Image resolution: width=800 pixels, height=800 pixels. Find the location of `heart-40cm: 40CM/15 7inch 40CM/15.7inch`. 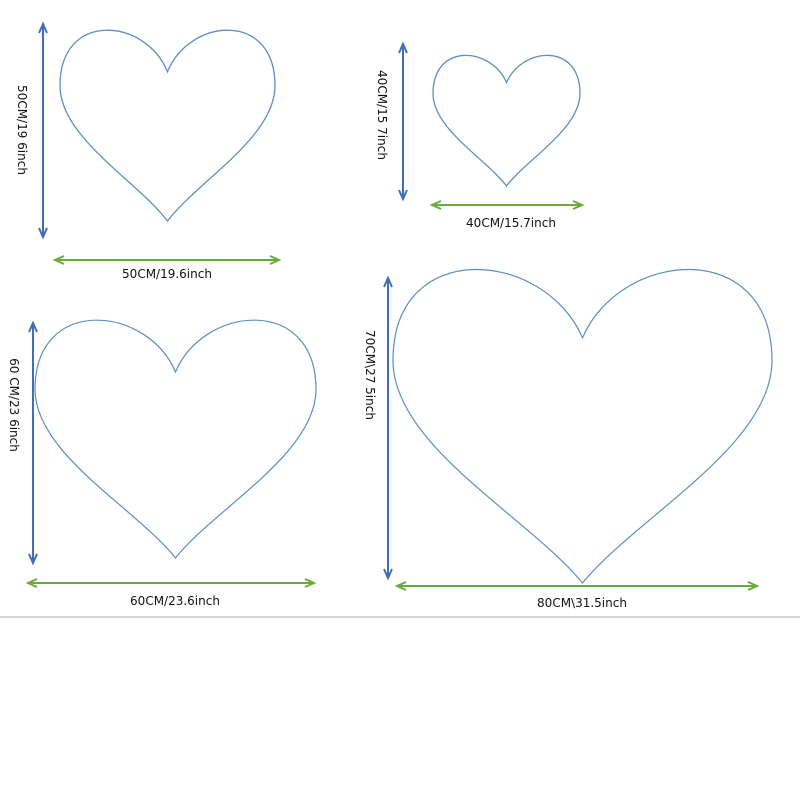

heart-40cm: 40CM/15 7inch 40CM/15.7inch is located at coordinates (480, 135).